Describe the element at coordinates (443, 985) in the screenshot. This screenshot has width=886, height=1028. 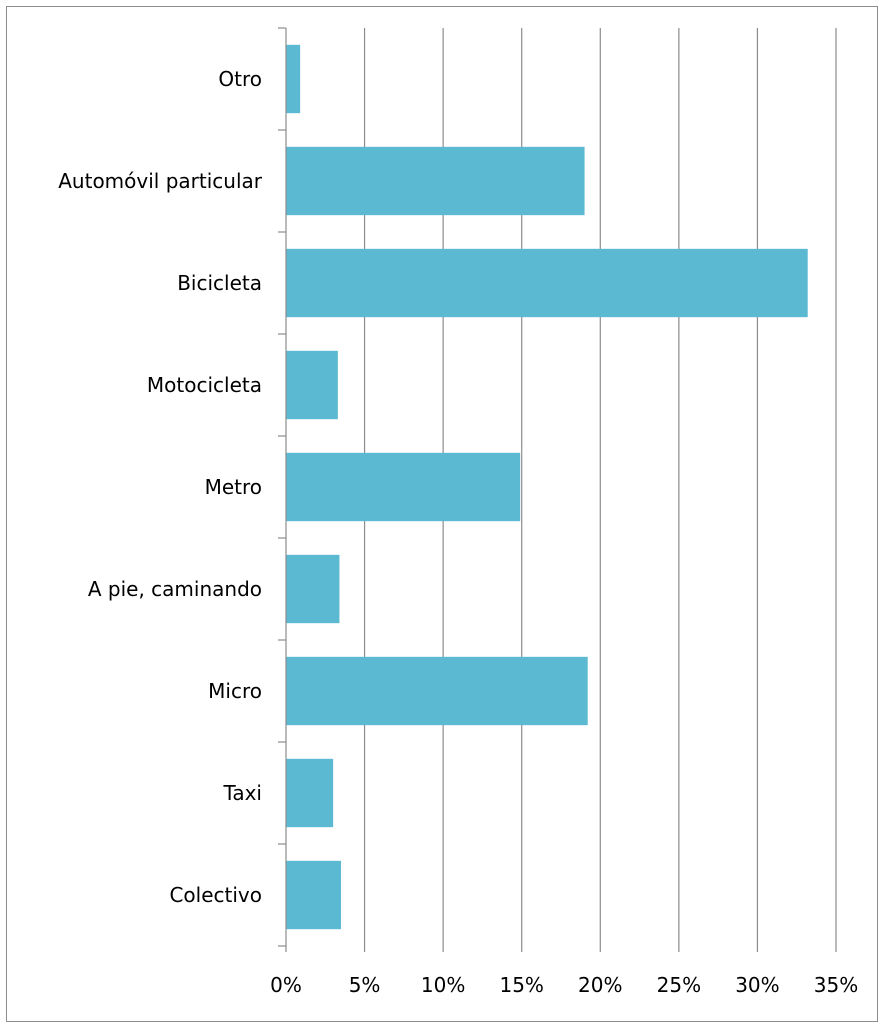
I see `x-tick-label: 10%` at that location.